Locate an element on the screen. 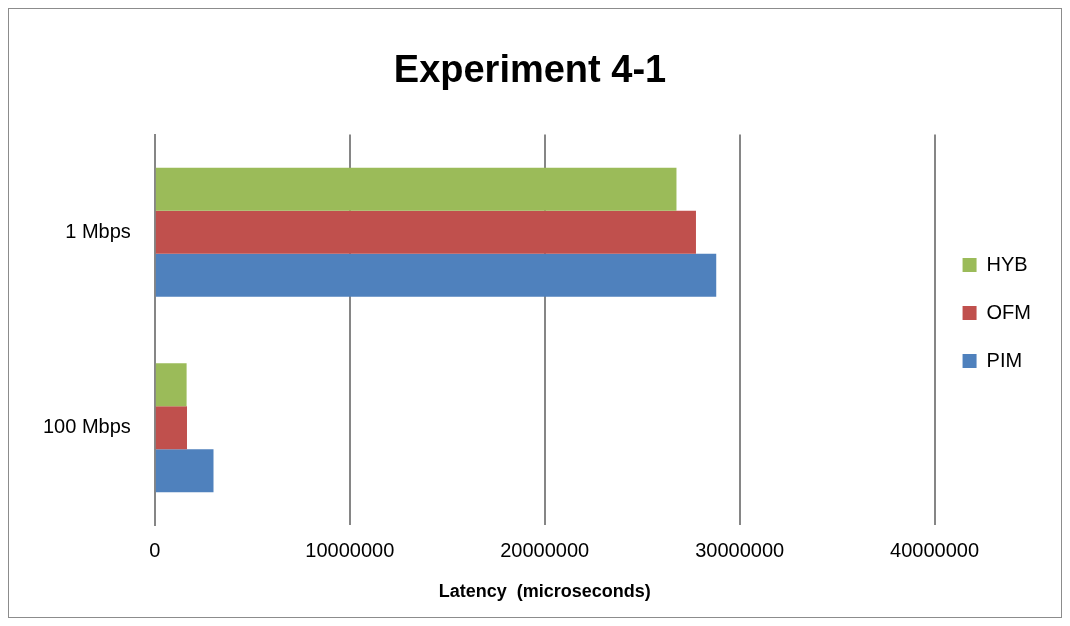 The width and height of the screenshot is (1070, 626). chart-title: Experiment 4-1 is located at coordinates (530, 69).